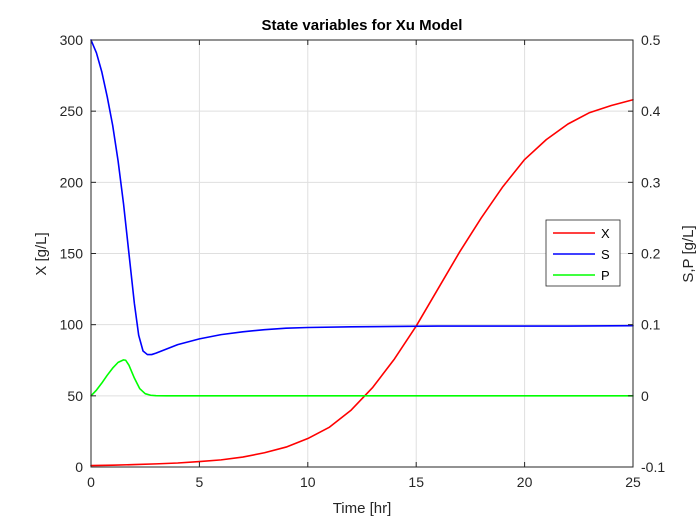 This screenshot has height=525, width=700. What do you see at coordinates (651, 182) in the screenshot?
I see `y-right-tick-label: 0.3` at bounding box center [651, 182].